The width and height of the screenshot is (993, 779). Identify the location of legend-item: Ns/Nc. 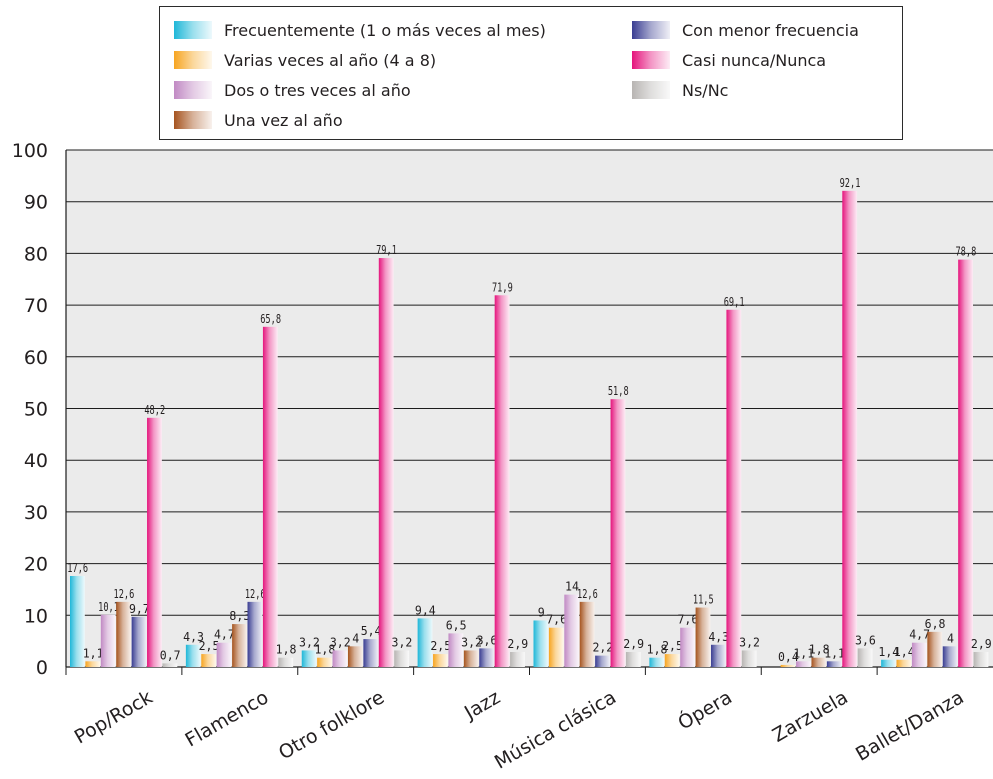
(680, 90).